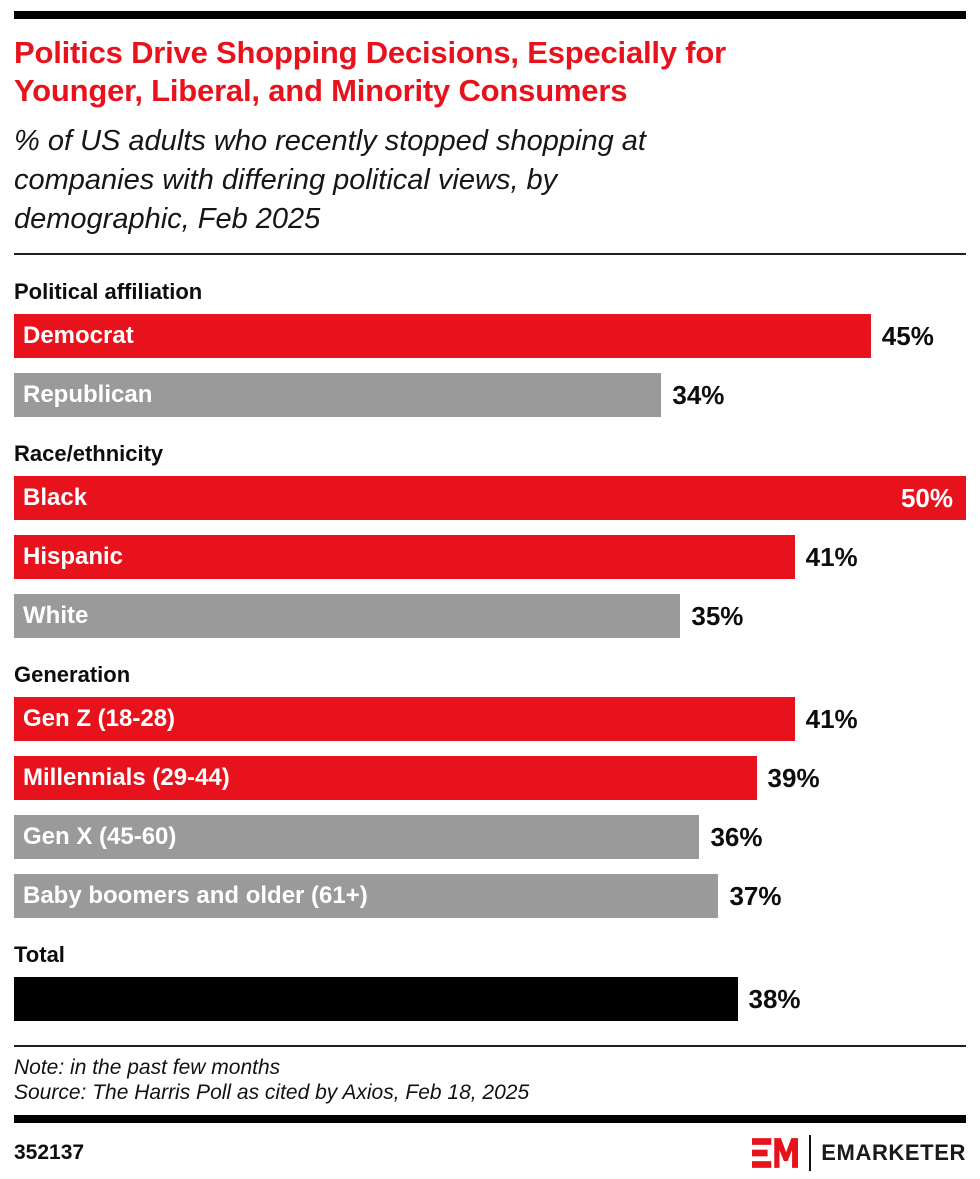 The image size is (980, 1179). What do you see at coordinates (56, 615) in the screenshot?
I see `bar-label-white: White` at bounding box center [56, 615].